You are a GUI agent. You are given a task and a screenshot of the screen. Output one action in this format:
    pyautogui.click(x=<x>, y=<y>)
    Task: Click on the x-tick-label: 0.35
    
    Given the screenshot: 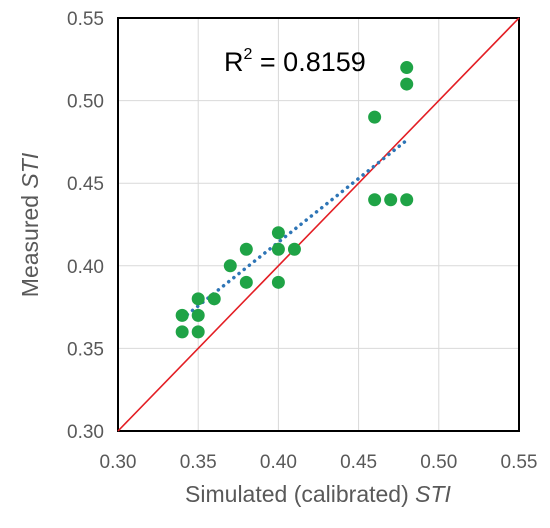 What is the action you would take?
    pyautogui.click(x=198, y=462)
    